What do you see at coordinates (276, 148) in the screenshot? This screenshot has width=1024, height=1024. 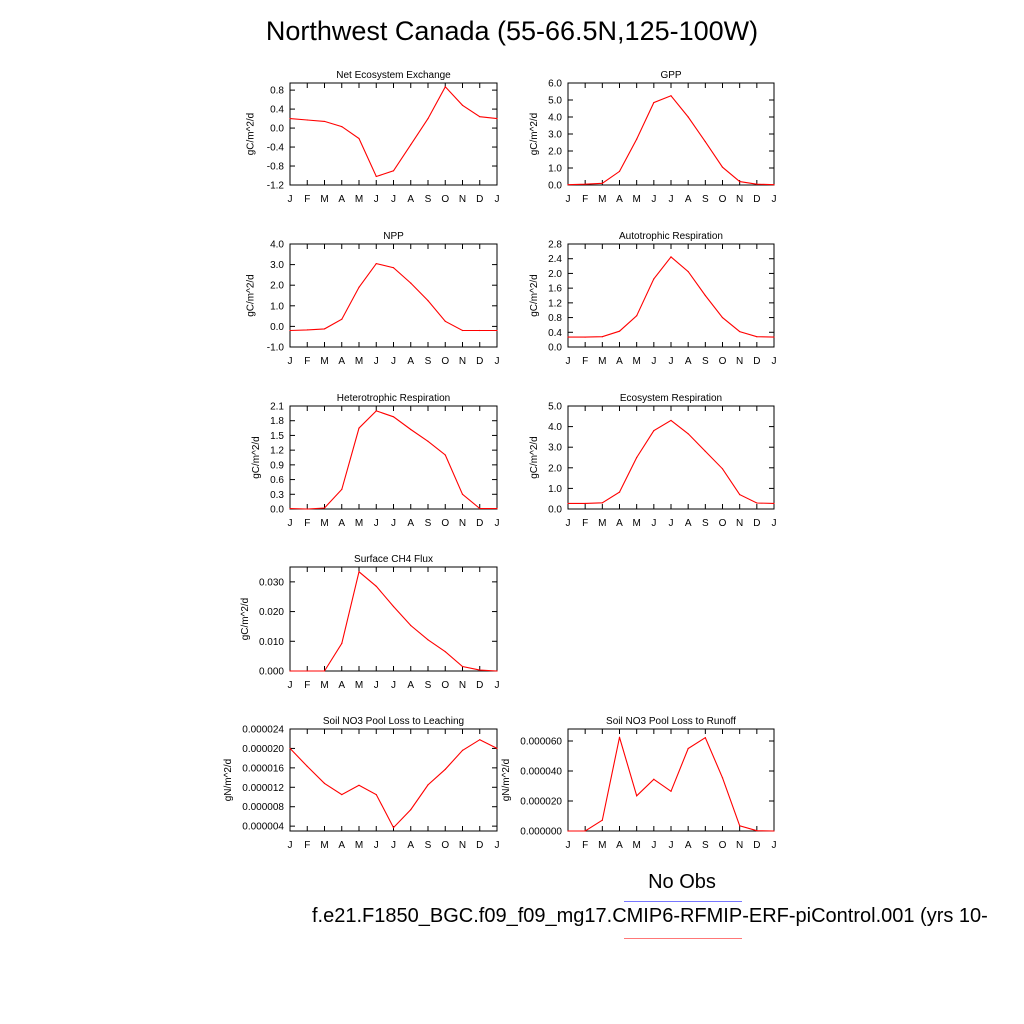 I see `y-tick-label: -0.4` at bounding box center [276, 148].